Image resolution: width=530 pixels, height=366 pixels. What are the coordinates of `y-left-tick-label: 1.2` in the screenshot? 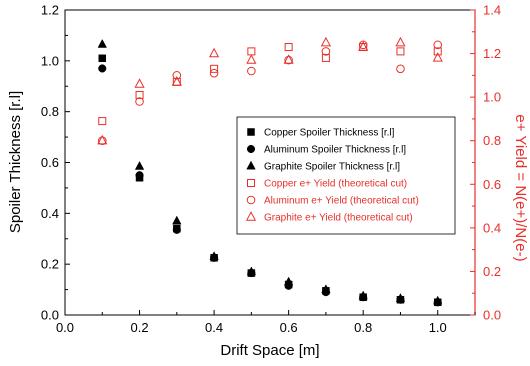 It's located at (50, 10).